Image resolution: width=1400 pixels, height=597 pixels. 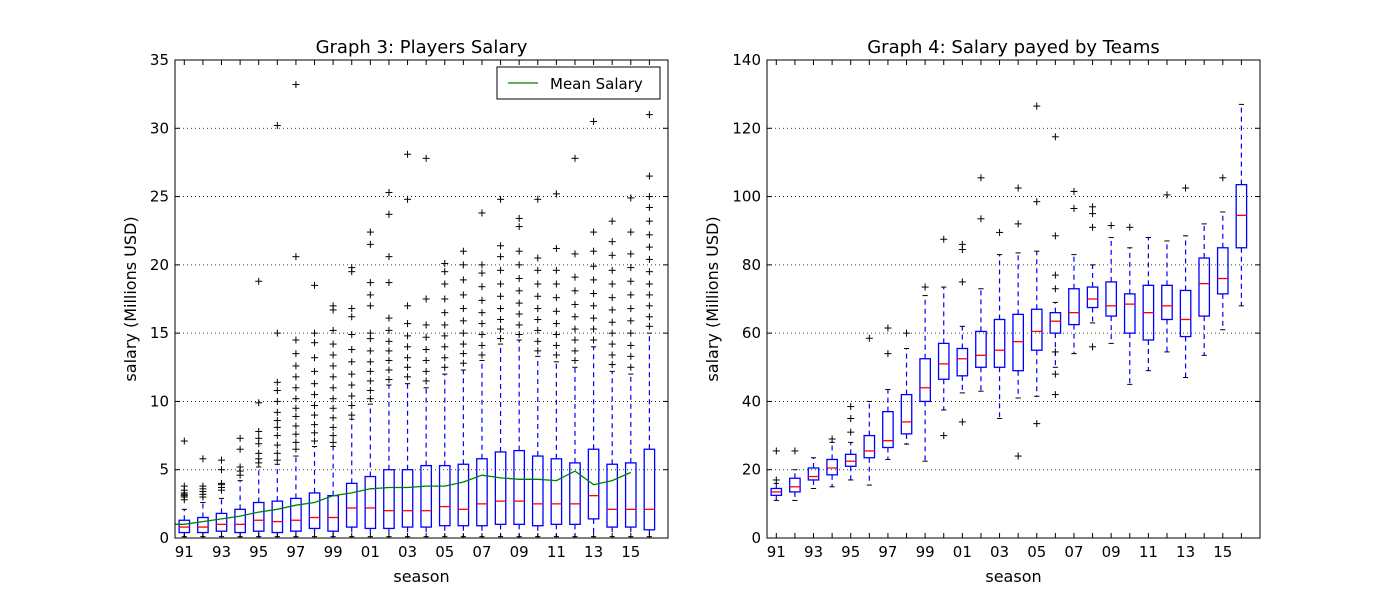 What do you see at coordinates (962, 552) in the screenshot?
I see `x-tick-label: 01` at bounding box center [962, 552].